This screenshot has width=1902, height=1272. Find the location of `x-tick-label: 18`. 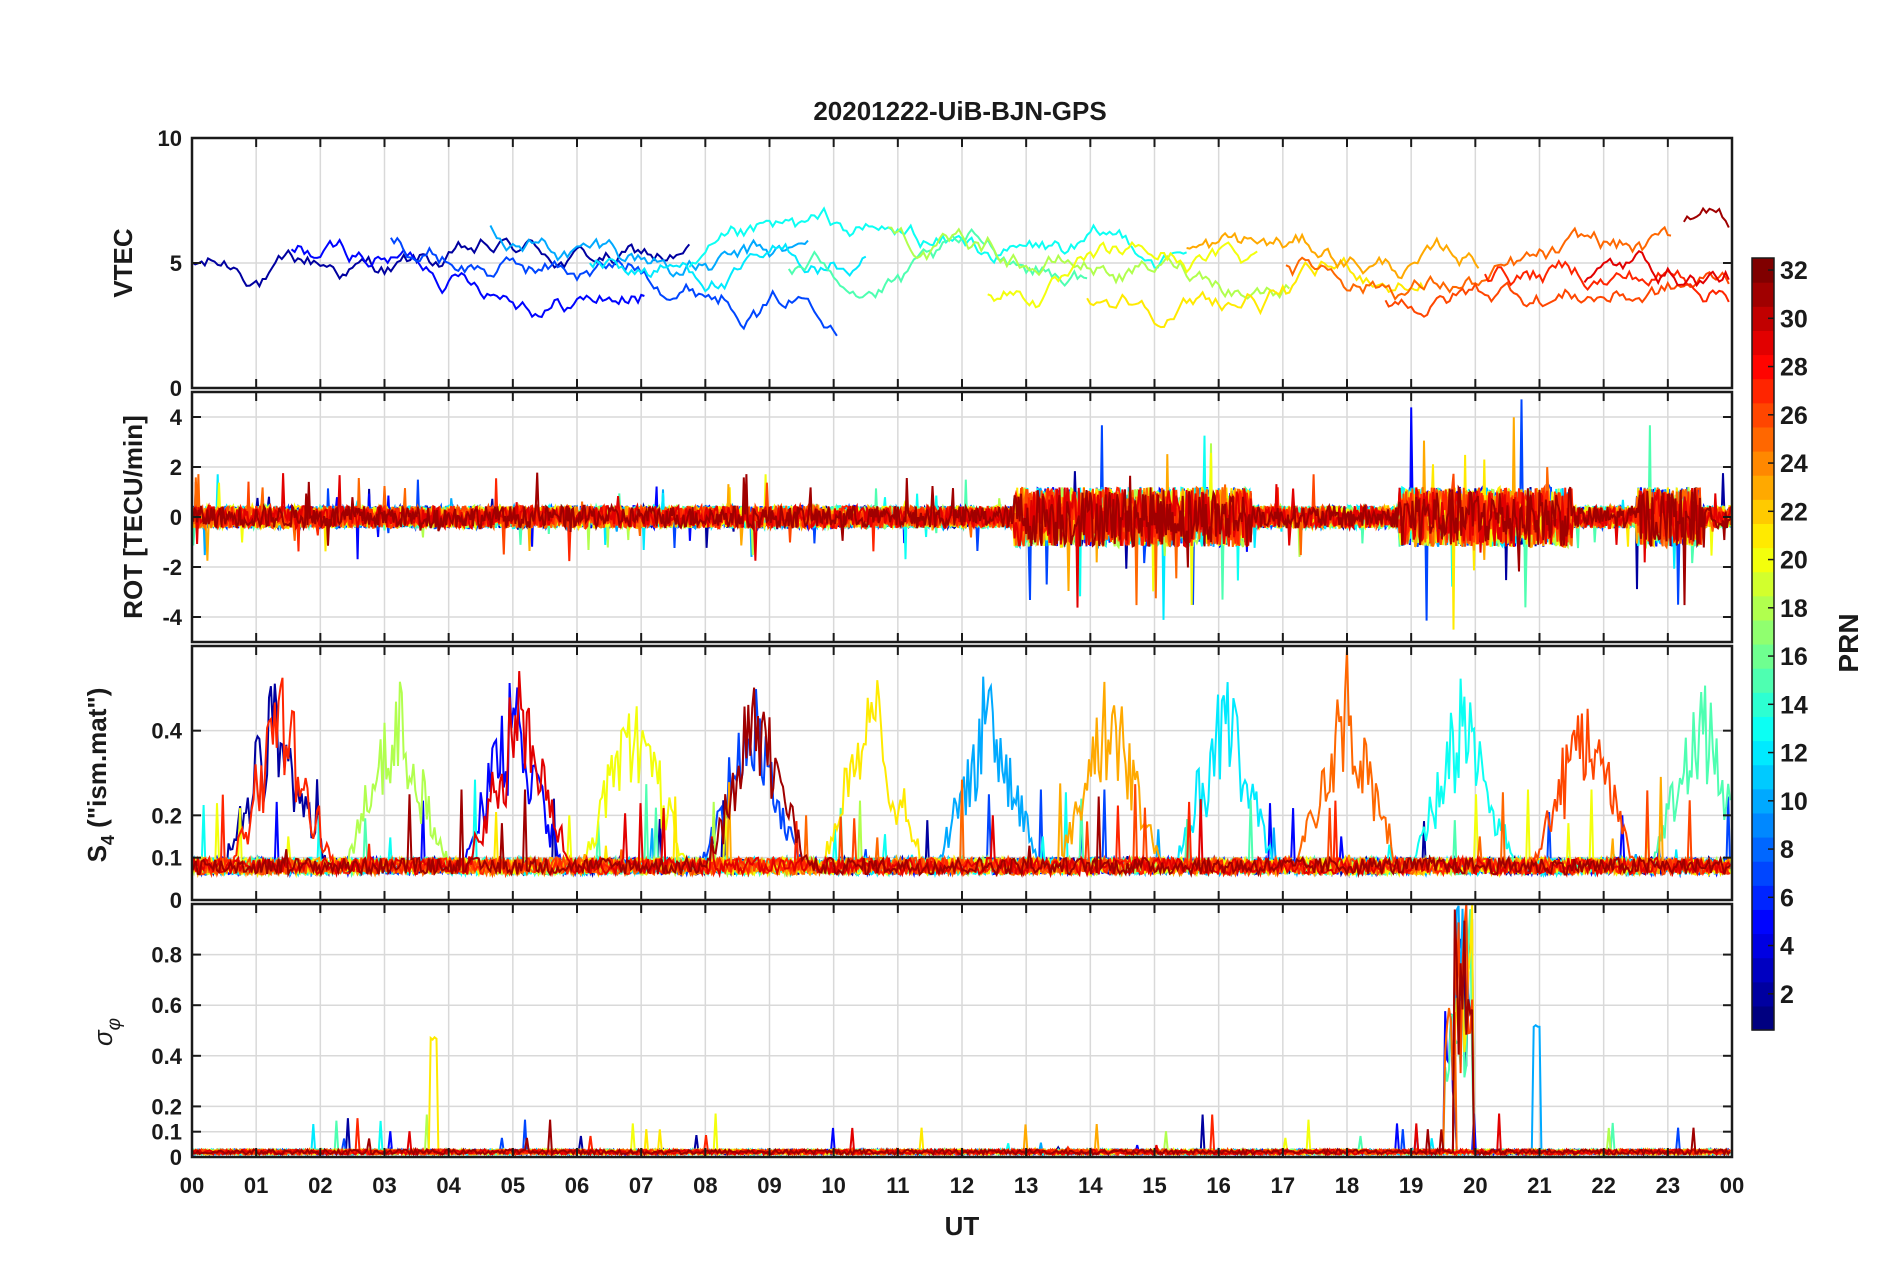

x-tick-label: 18 is located at coordinates (1347, 1185).